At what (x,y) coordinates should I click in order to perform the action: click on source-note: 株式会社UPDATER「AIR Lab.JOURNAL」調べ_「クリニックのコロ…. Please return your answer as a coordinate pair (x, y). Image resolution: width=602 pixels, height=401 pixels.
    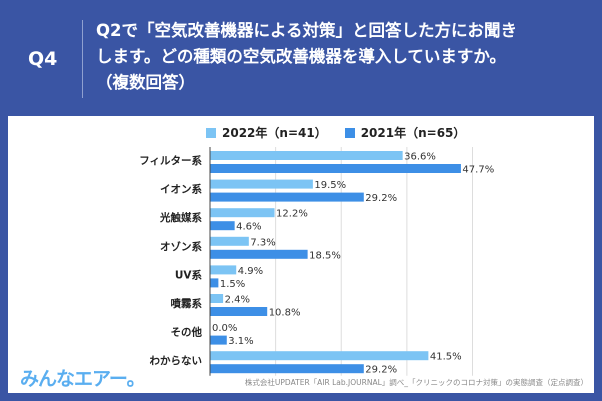
    Looking at the image, I should click on (416, 382).